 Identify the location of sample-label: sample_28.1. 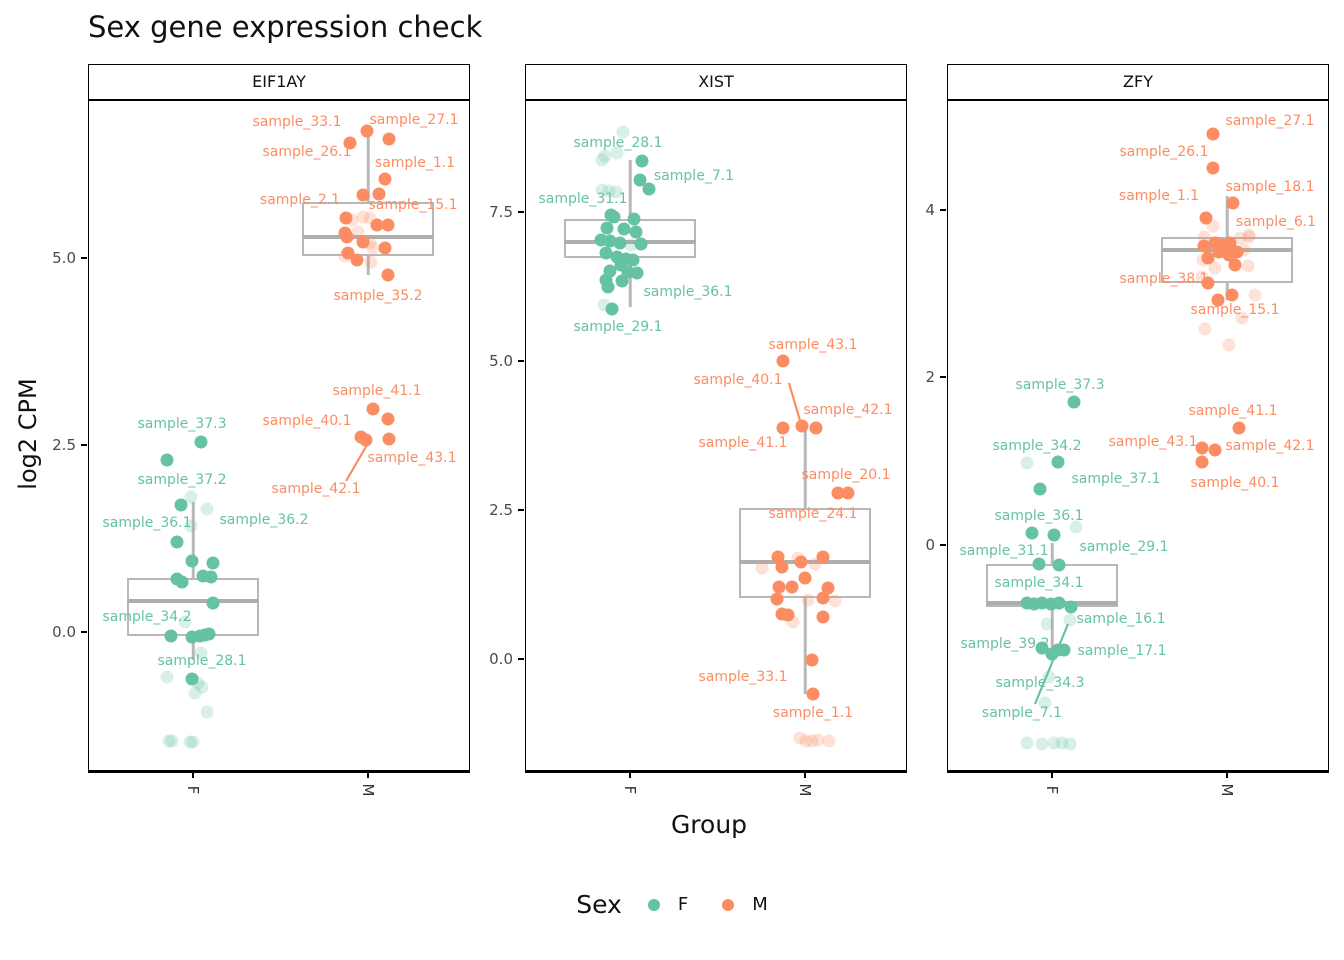
(618, 143).